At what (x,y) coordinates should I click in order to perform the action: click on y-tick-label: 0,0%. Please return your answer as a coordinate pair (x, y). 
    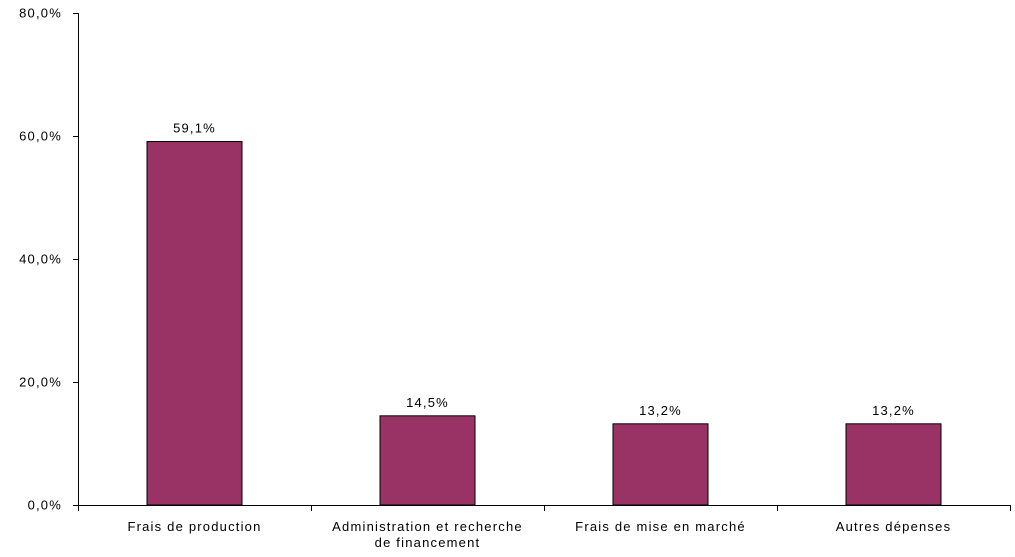
    Looking at the image, I should click on (45, 505).